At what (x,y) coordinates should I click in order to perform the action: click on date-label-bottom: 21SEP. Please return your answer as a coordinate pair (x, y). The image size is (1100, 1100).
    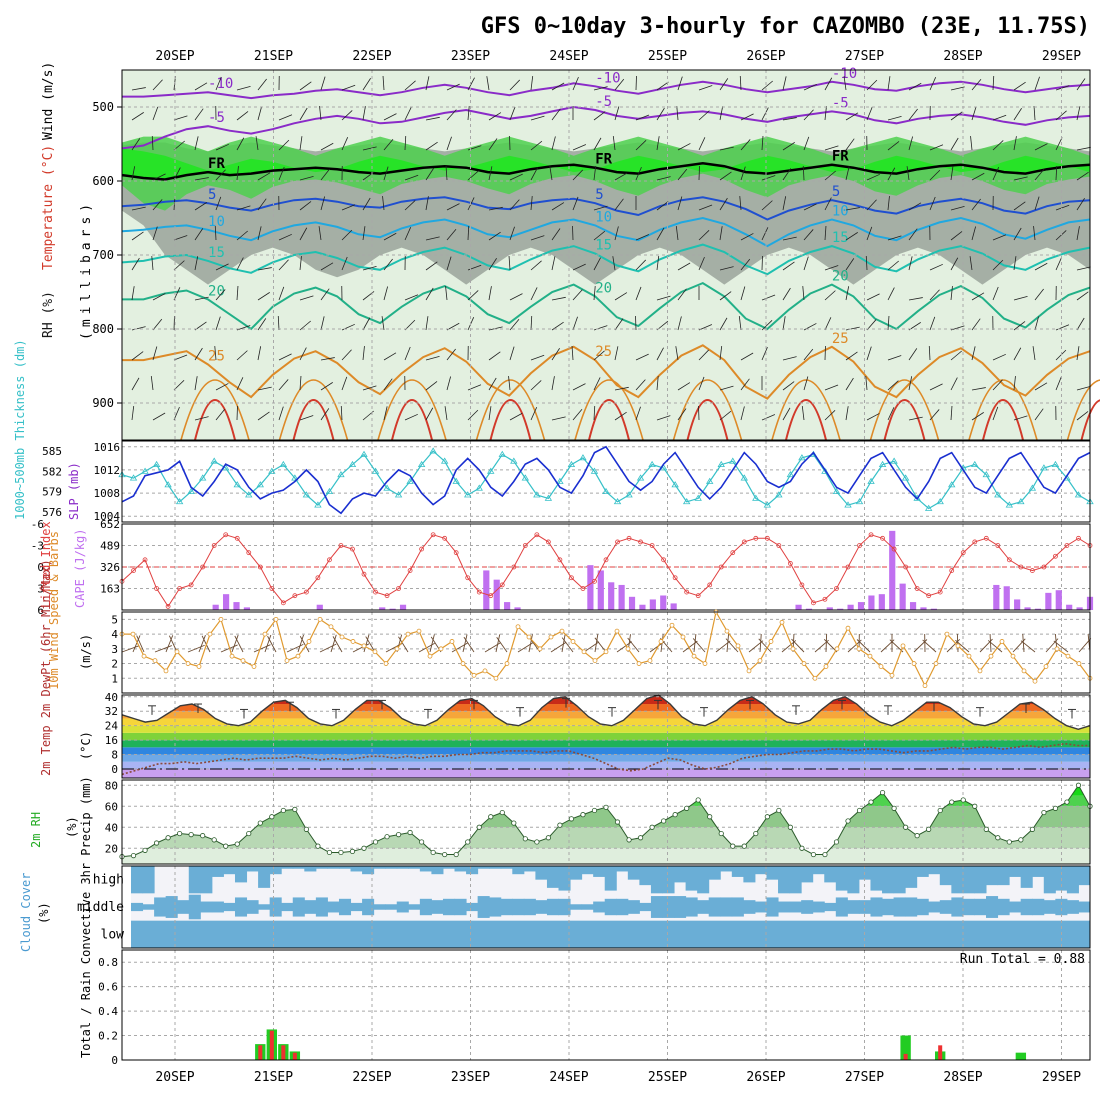
    Looking at the image, I should click on (273, 1077).